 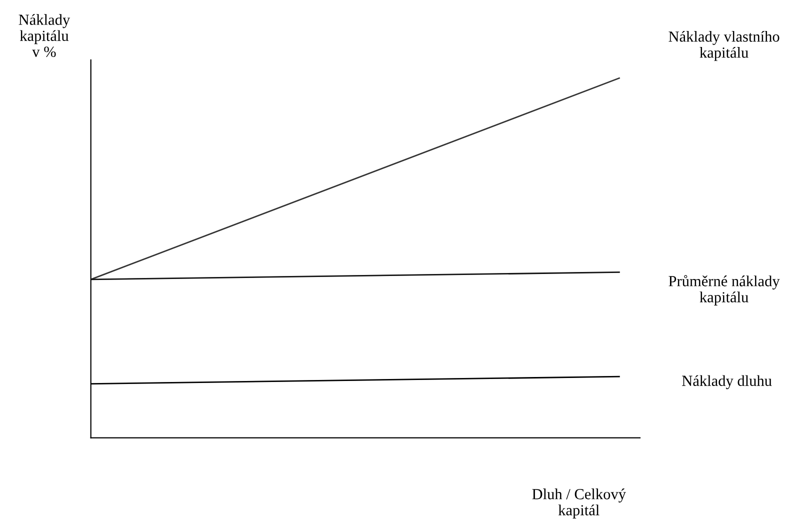 What do you see at coordinates (579, 503) in the screenshot?
I see `x-axis-title: Dluh / Celkový kapitál` at bounding box center [579, 503].